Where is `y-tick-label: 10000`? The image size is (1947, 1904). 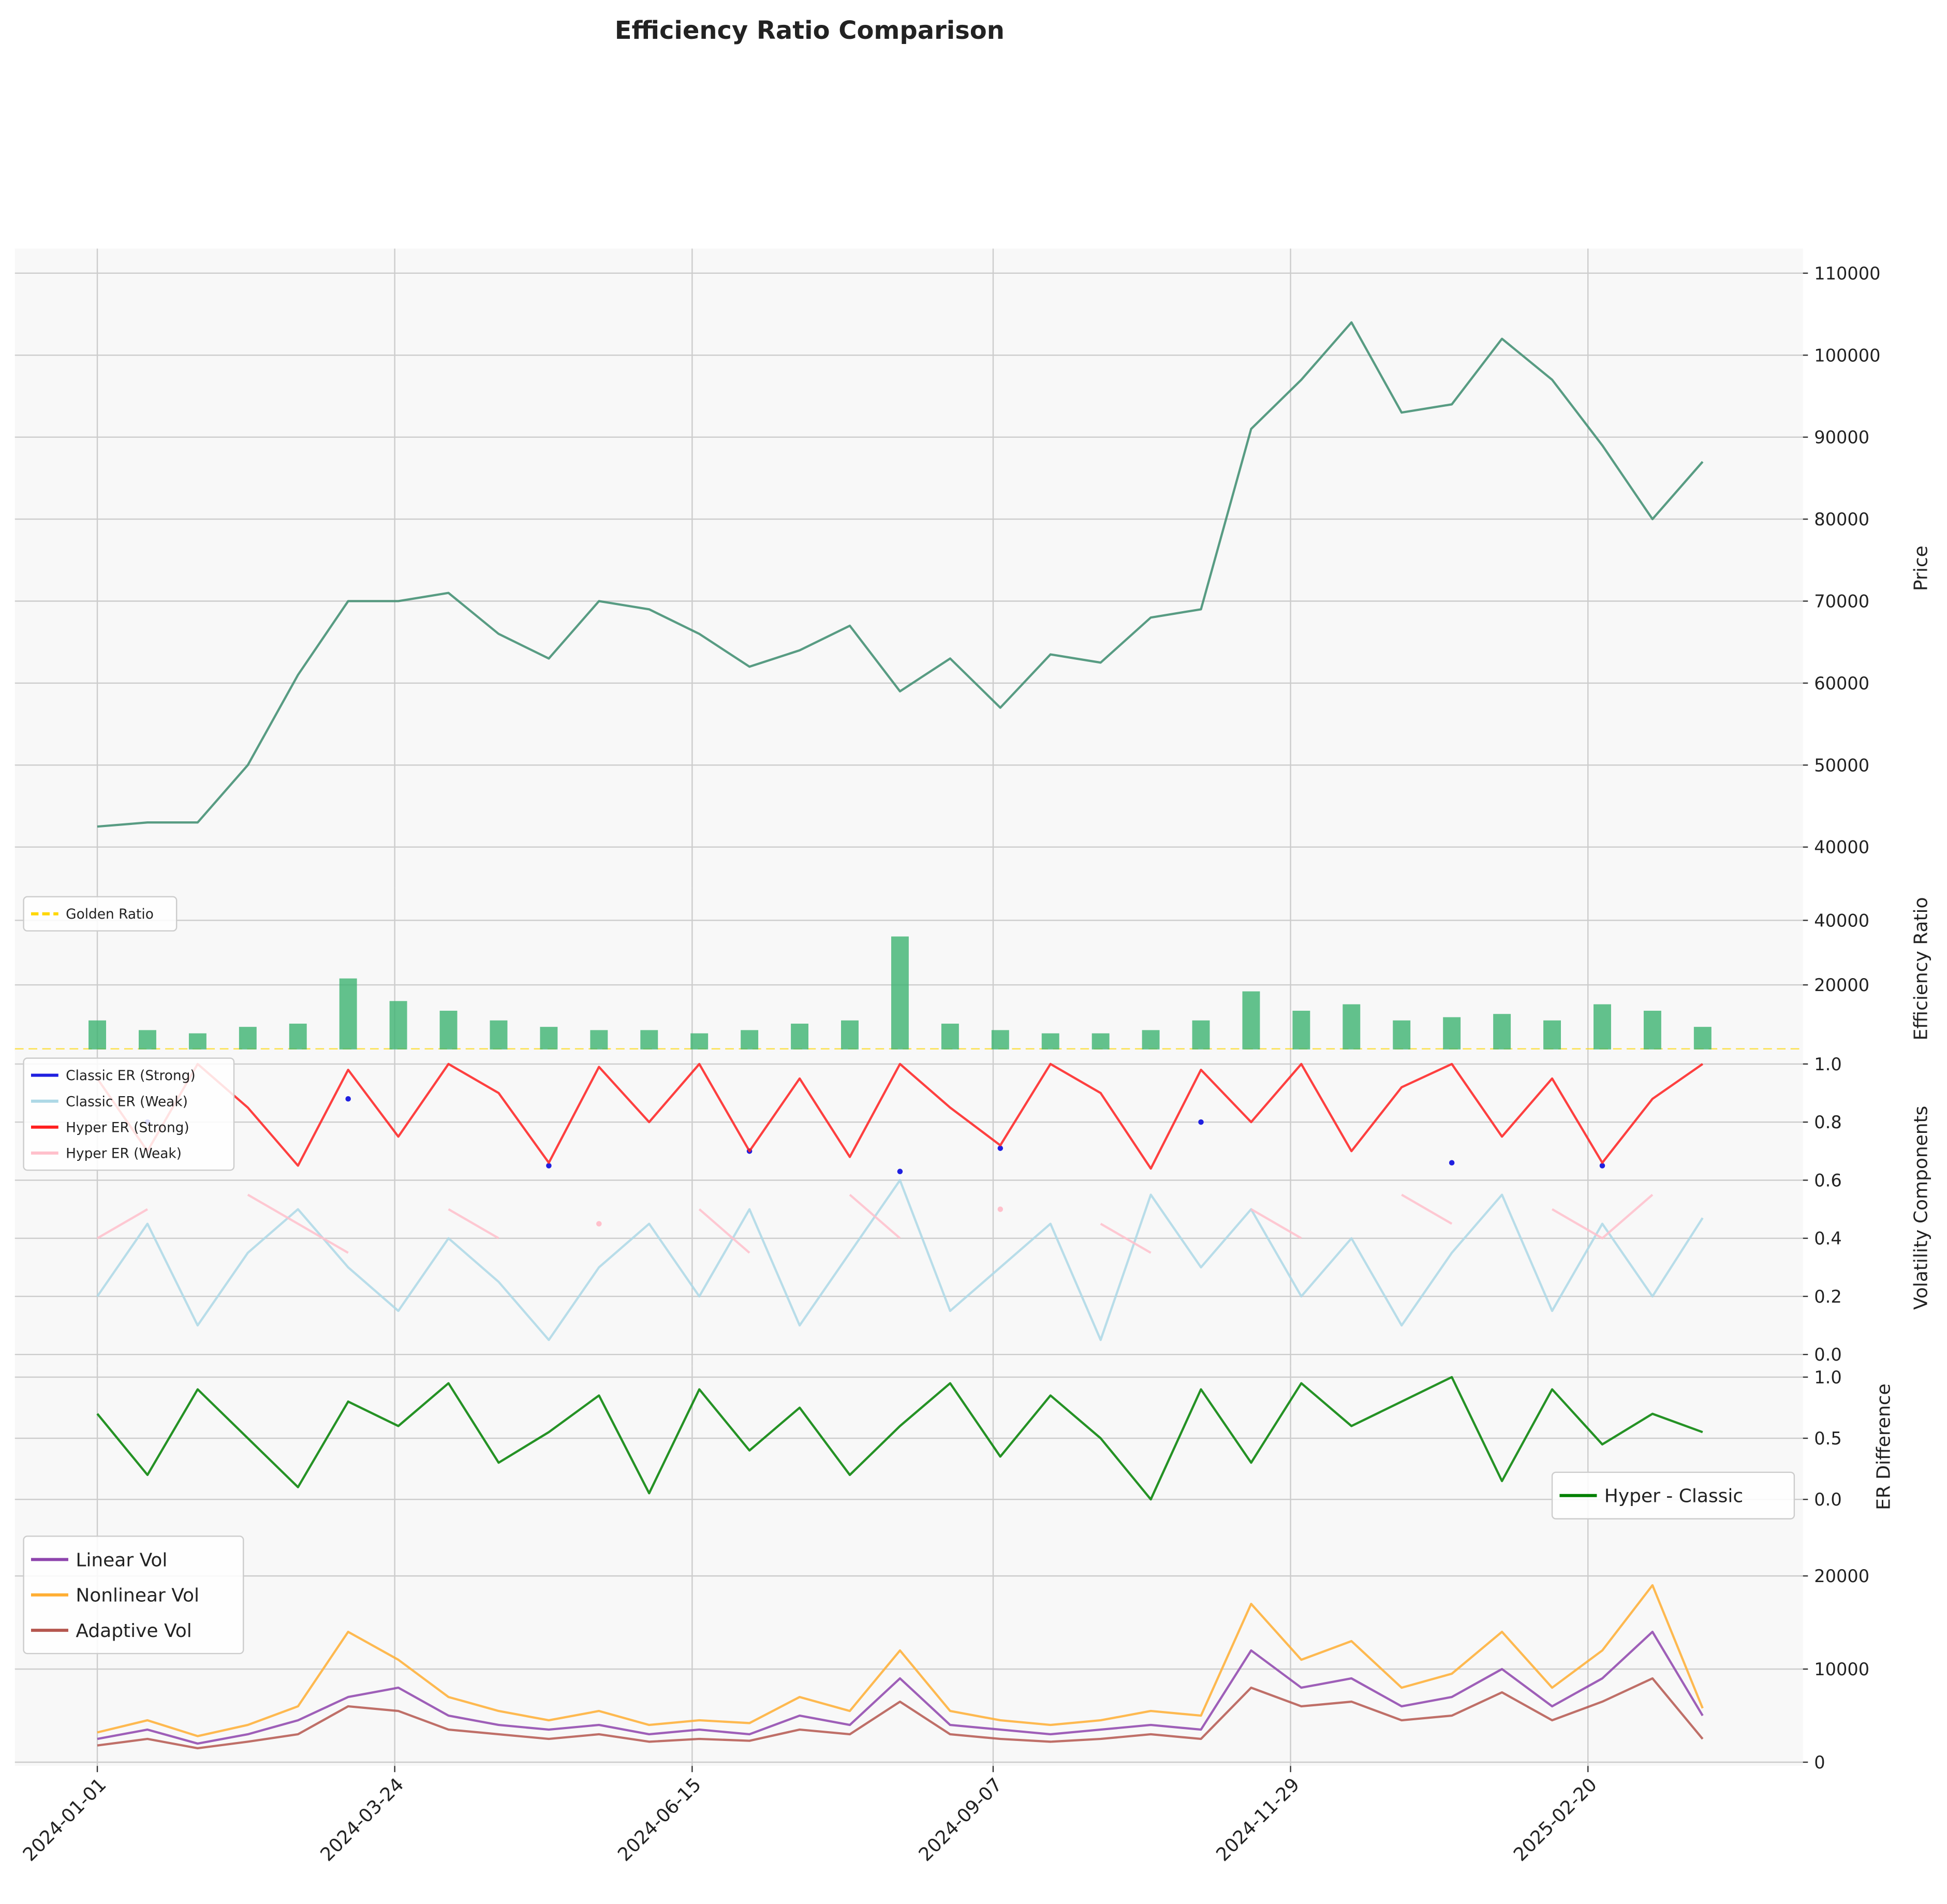 y-tick-label: 10000 is located at coordinates (1842, 1669).